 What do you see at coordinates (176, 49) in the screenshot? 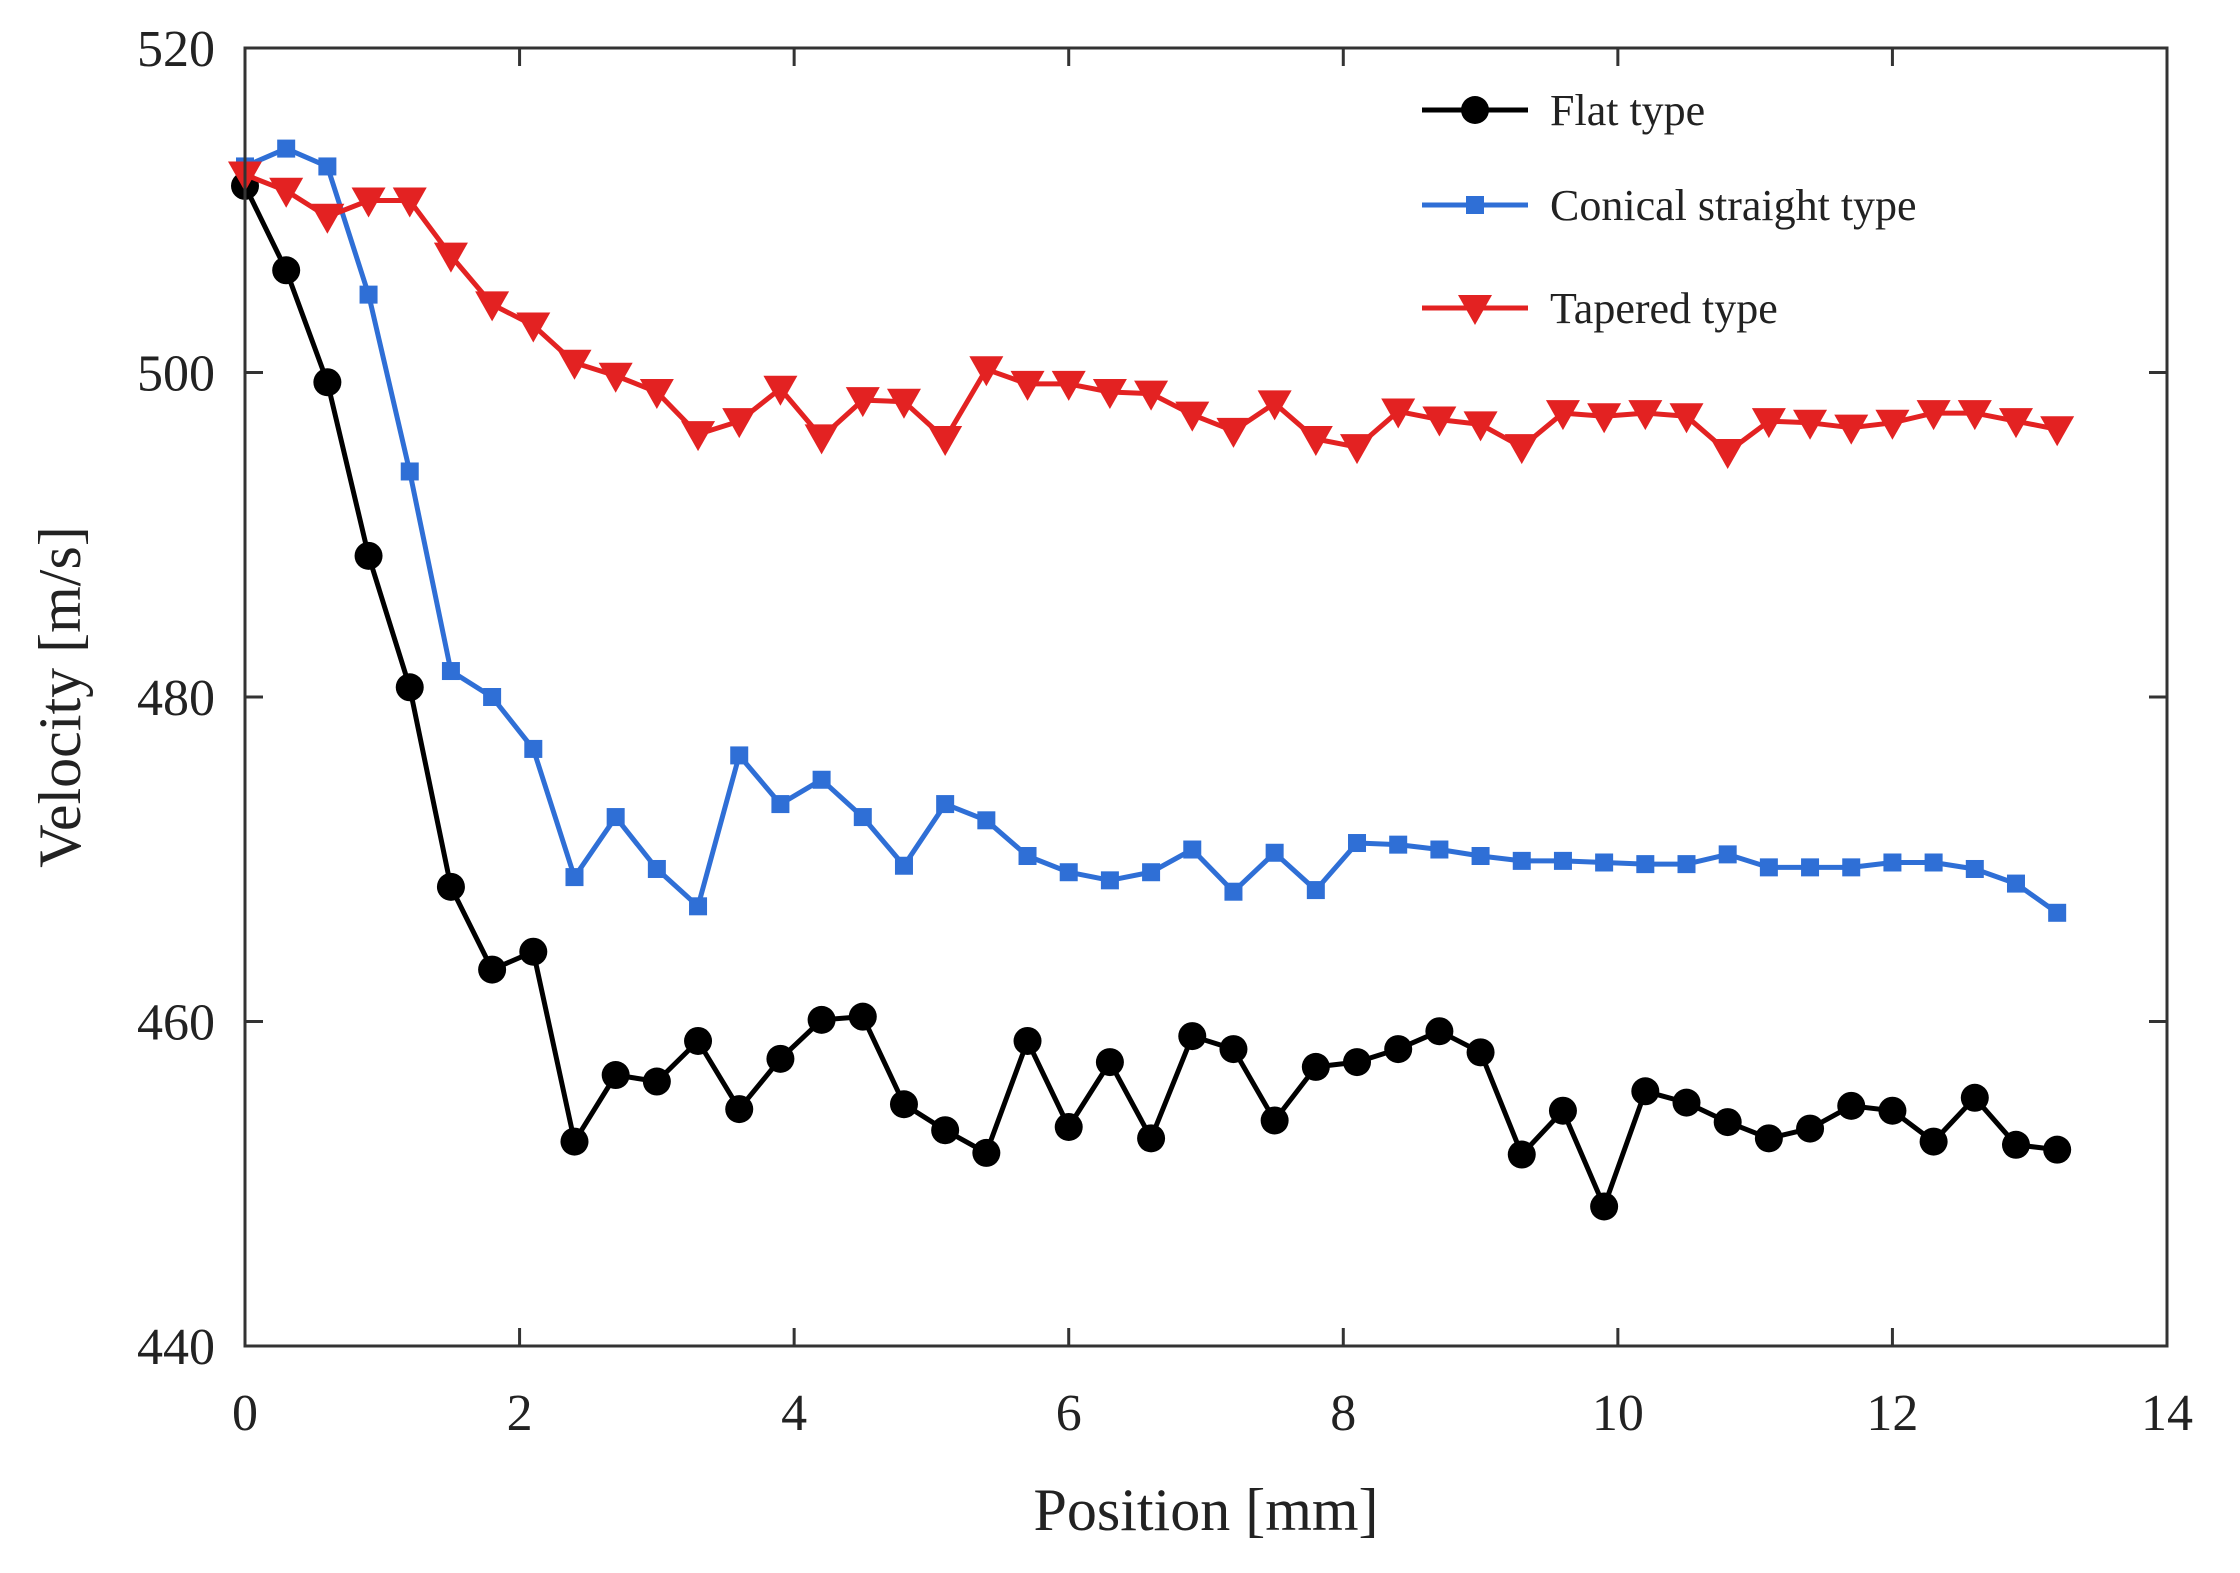
I see `y-tick-label: 520` at bounding box center [176, 49].